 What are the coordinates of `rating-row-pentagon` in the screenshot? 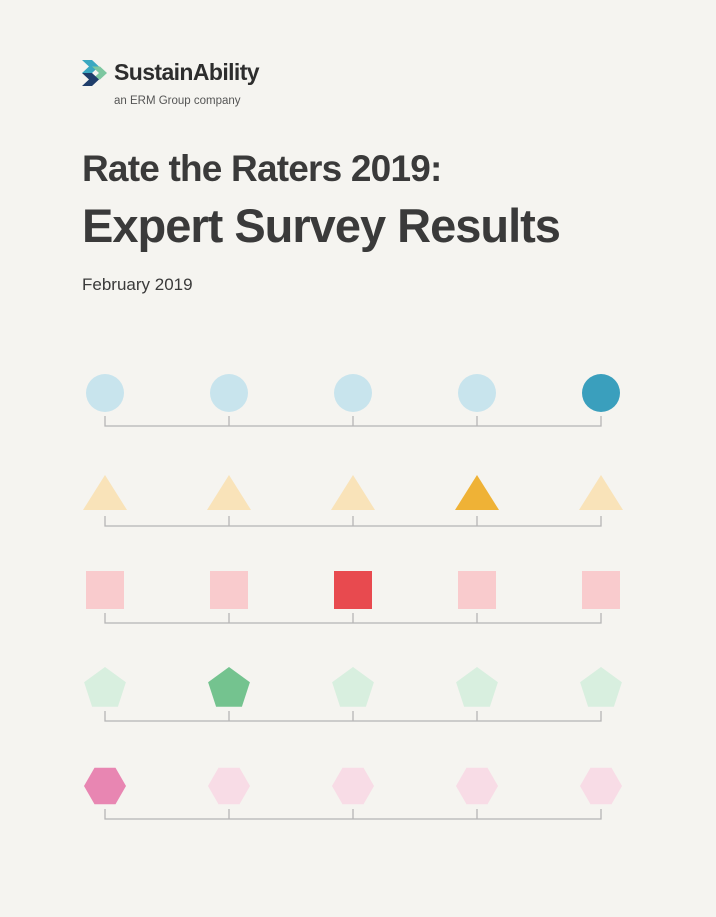 It's located at (353, 694).